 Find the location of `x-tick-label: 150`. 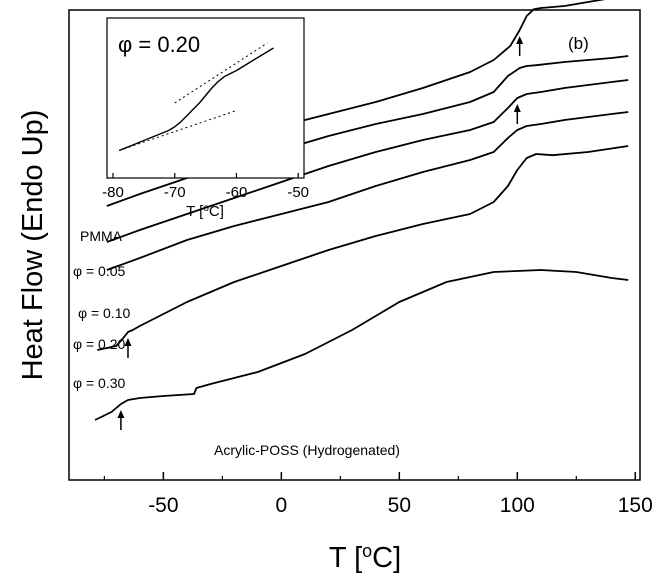

x-tick-label: 150 is located at coordinates (635, 505).